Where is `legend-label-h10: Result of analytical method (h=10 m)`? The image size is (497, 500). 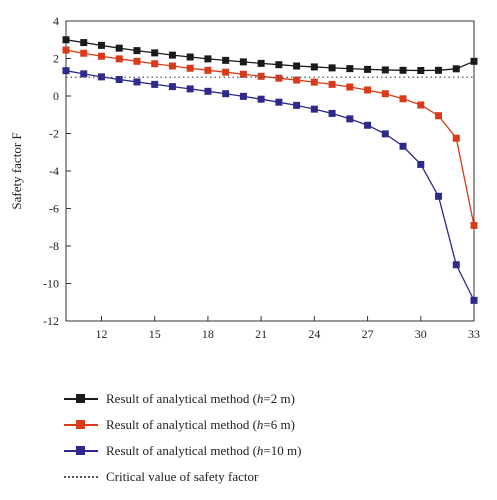
legend-label-h10: Result of analytical method (h=10 m) is located at coordinates (204, 450).